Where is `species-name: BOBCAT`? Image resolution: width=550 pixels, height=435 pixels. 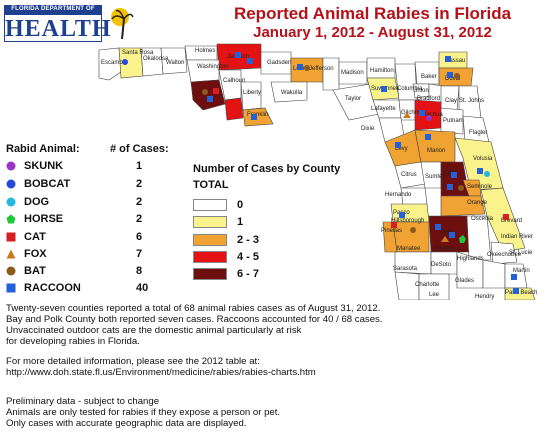
species-name: BOBCAT is located at coordinates (47, 184).